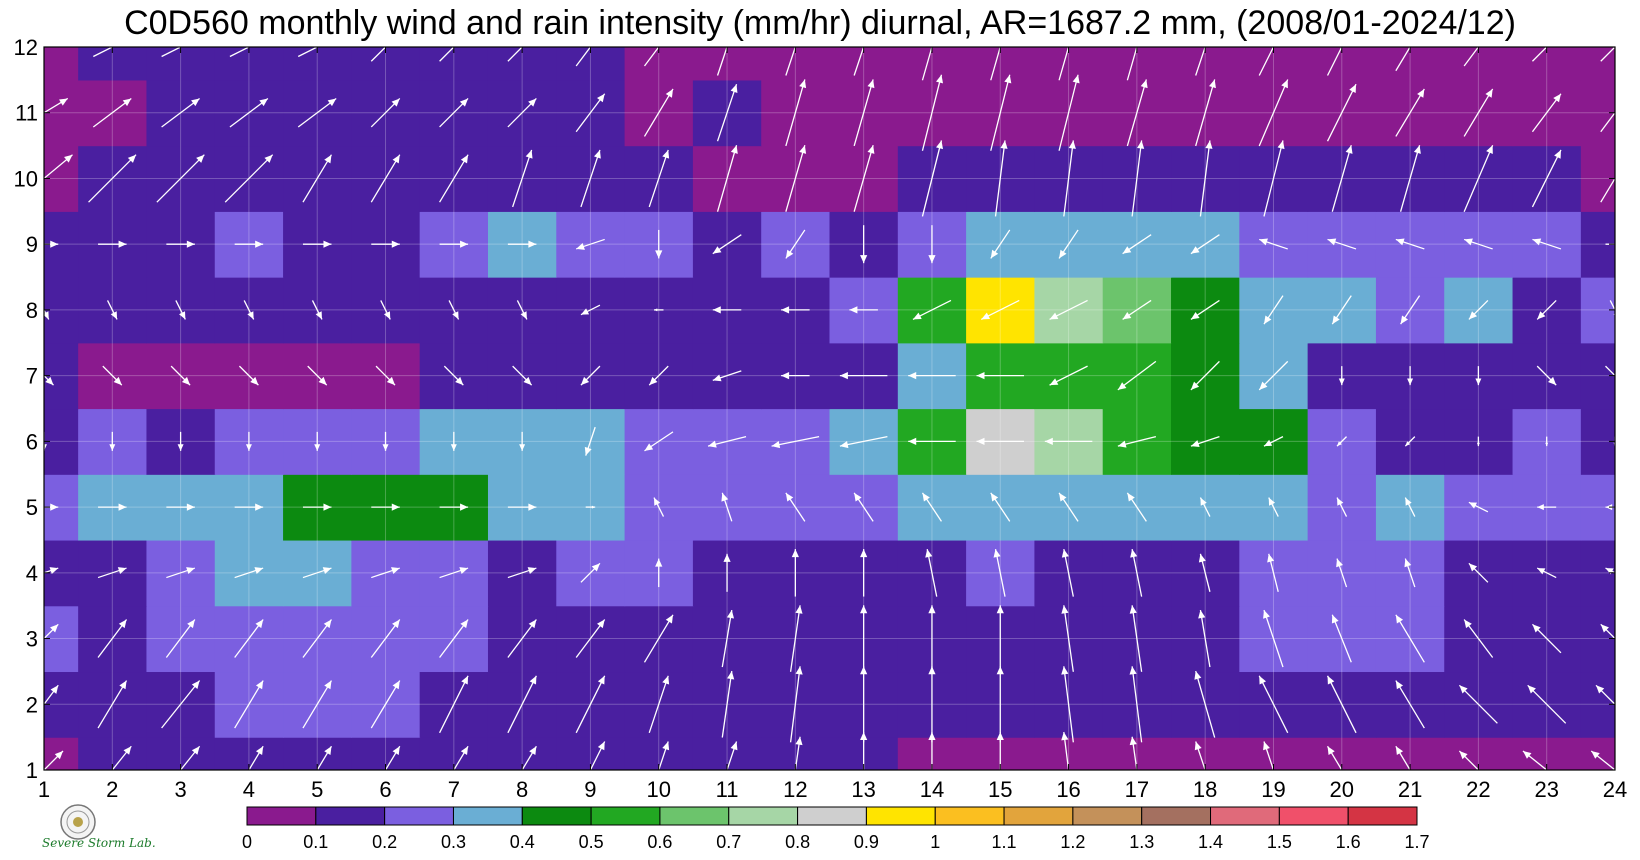  What do you see at coordinates (658, 789) in the screenshot?
I see `x-tick-label: 10` at bounding box center [658, 789].